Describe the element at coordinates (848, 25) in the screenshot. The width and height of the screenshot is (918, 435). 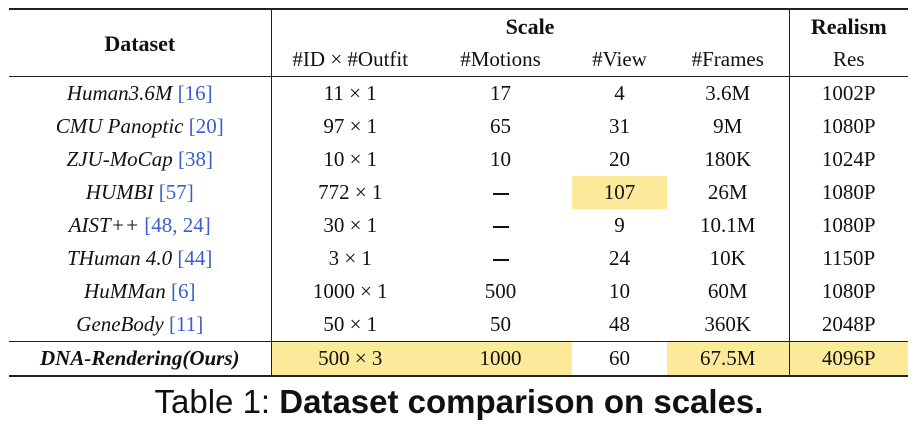
I see `header-realism: Realism` at that location.